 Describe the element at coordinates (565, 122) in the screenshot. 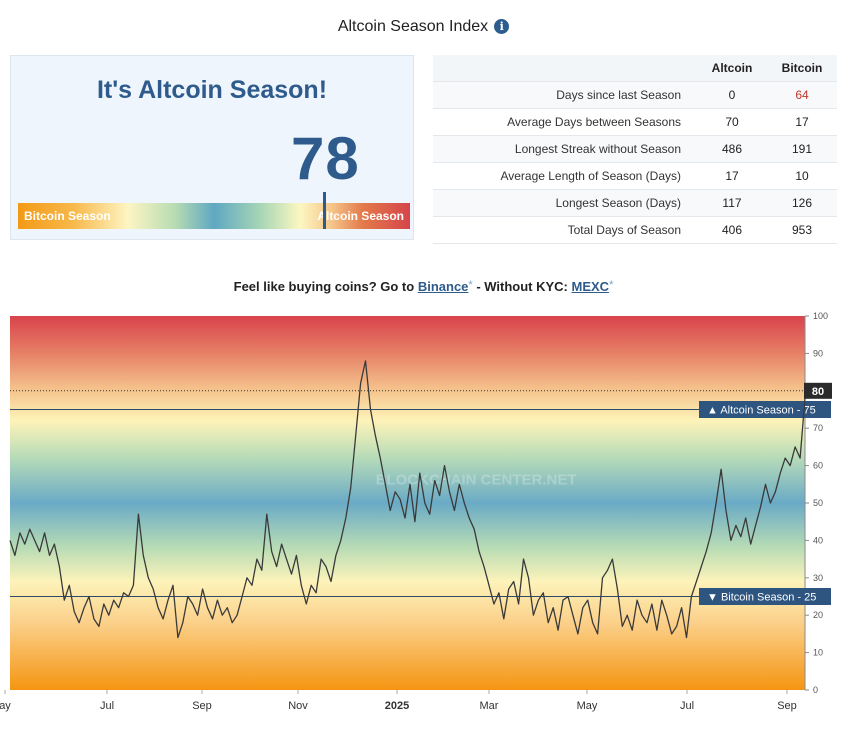

I see `row-label: Average Days between Seasons` at that location.